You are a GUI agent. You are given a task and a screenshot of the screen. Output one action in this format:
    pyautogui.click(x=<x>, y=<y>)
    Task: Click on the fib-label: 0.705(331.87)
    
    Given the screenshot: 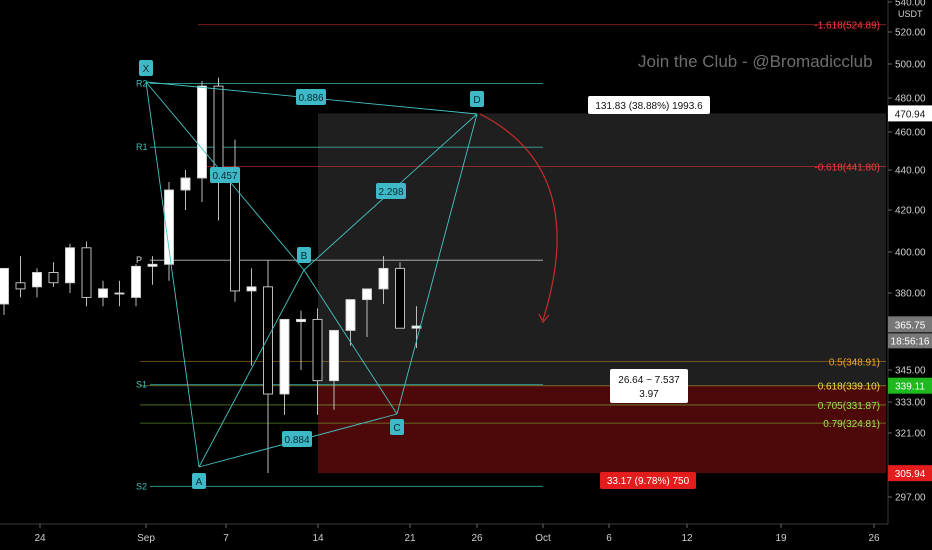 What is the action you would take?
    pyautogui.click(x=849, y=406)
    